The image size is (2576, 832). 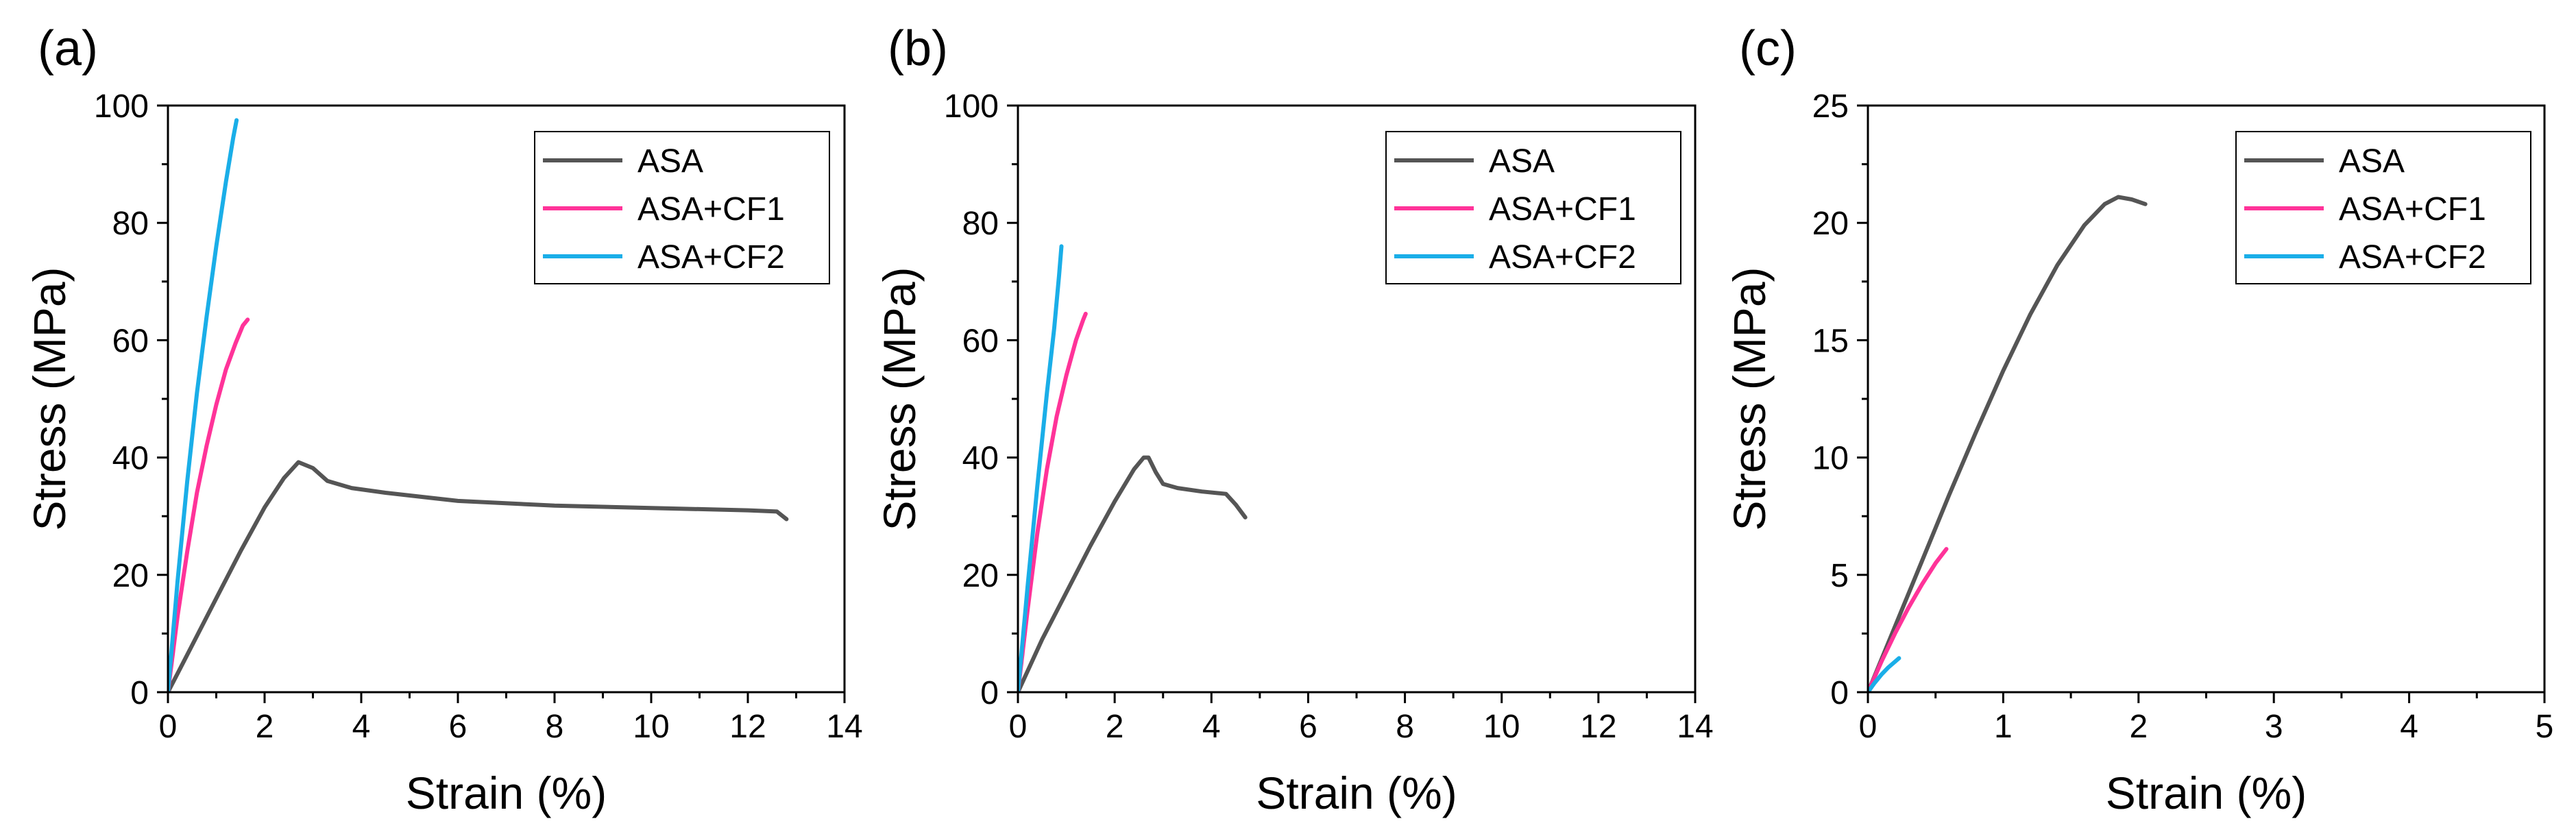 What do you see at coordinates (1830, 459) in the screenshot?
I see `y-tick-label: 10` at bounding box center [1830, 459].